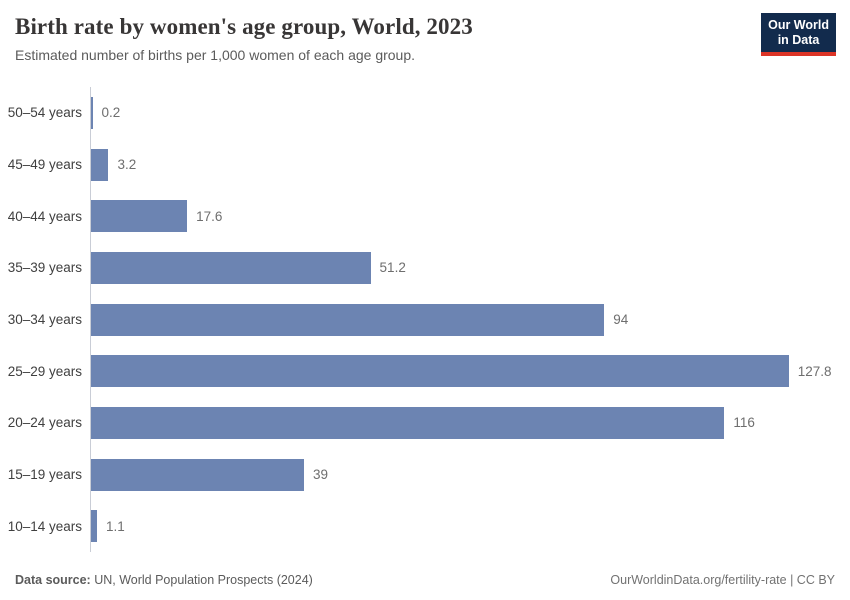 The height and width of the screenshot is (600, 850). Describe the element at coordinates (44, 216) in the screenshot. I see `category-label: 40–44 years` at that location.